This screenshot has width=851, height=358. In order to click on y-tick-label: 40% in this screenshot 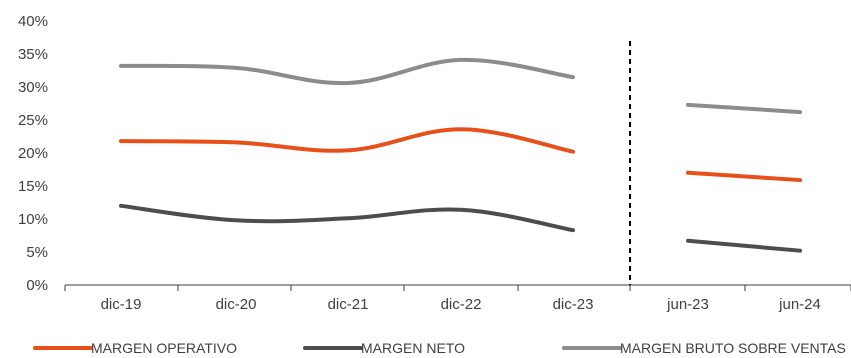, I will do `click(33, 21)`.